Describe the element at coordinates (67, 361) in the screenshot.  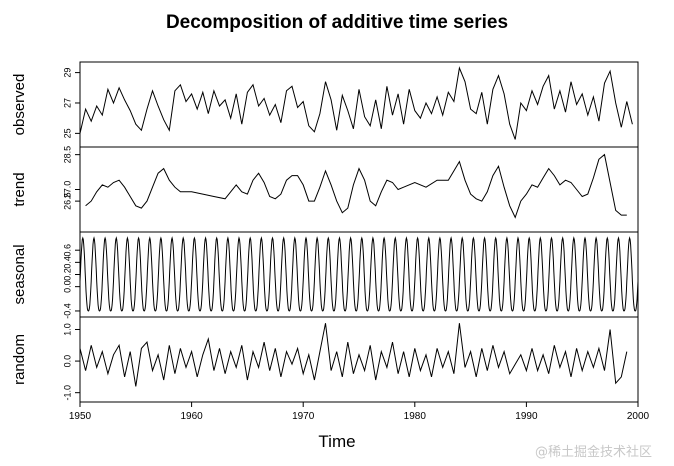
I see `random-y-tick-label: 0.0` at that location.